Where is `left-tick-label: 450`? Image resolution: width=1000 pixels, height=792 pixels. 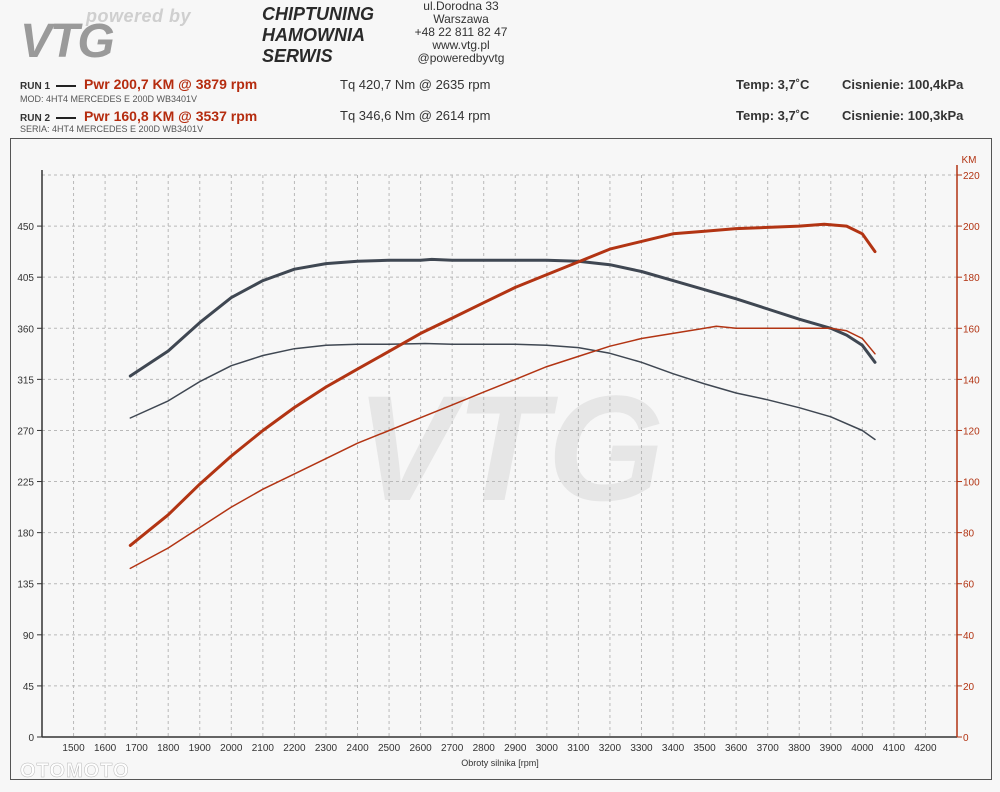 left-tick-label: 450 is located at coordinates (25, 227).